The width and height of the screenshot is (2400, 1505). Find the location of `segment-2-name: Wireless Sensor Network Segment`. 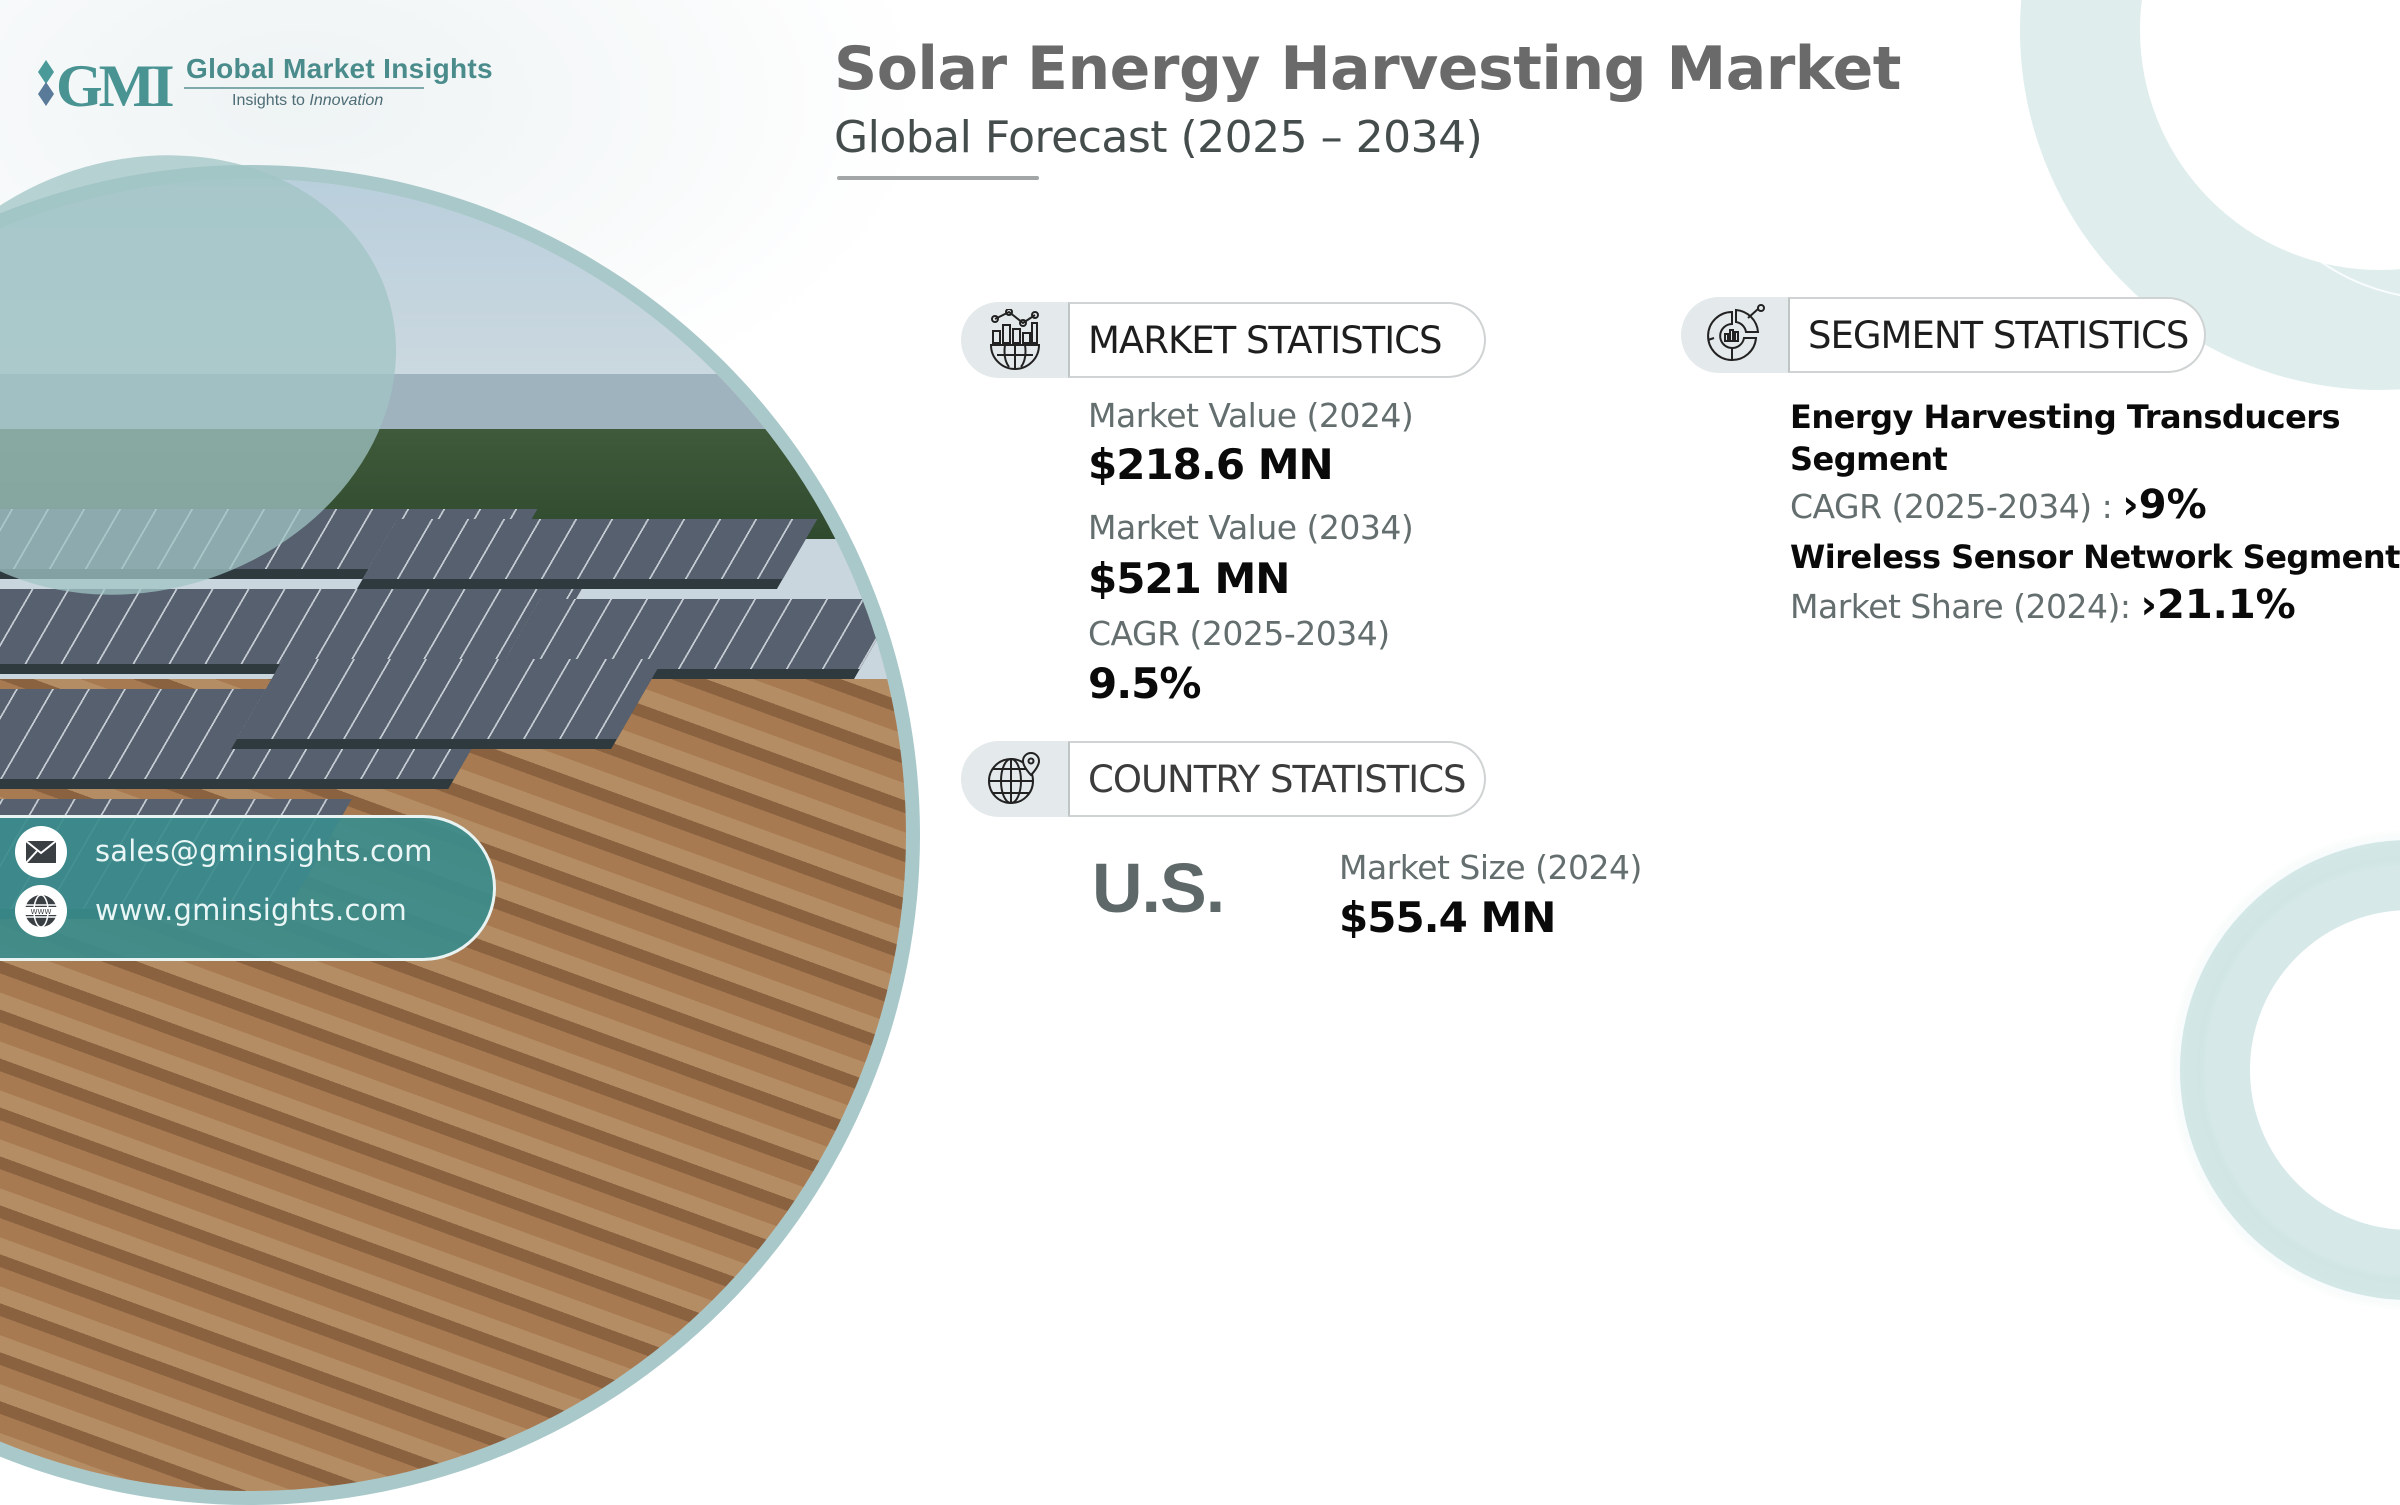

segment-2-name: Wireless Sensor Network Segment is located at coordinates (2095, 557).